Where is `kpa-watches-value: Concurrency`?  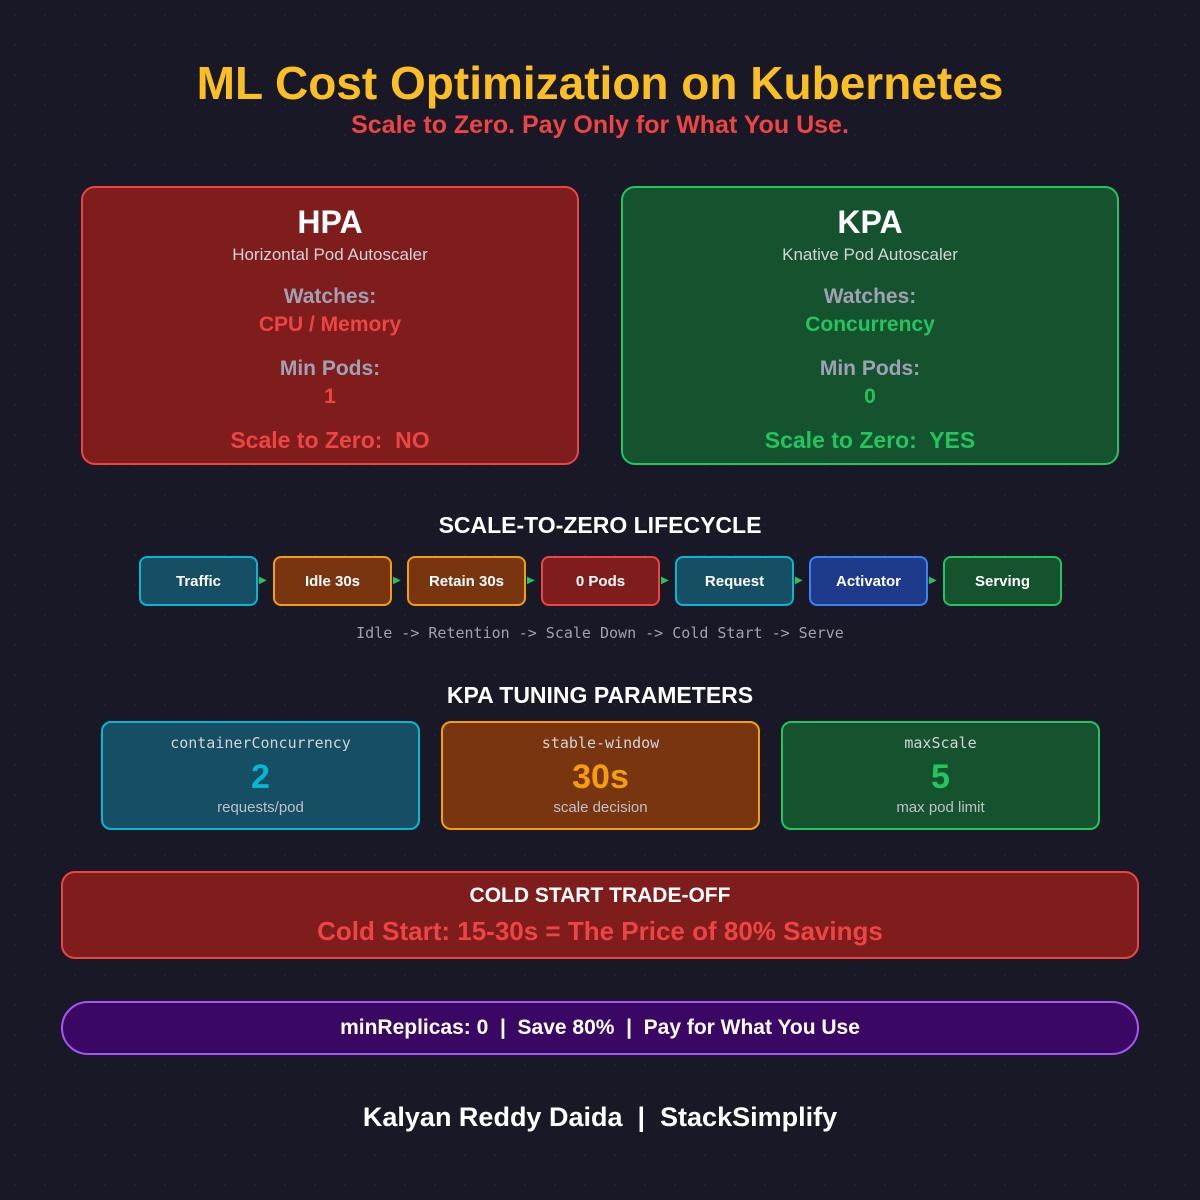
kpa-watches-value: Concurrency is located at coordinates (870, 324).